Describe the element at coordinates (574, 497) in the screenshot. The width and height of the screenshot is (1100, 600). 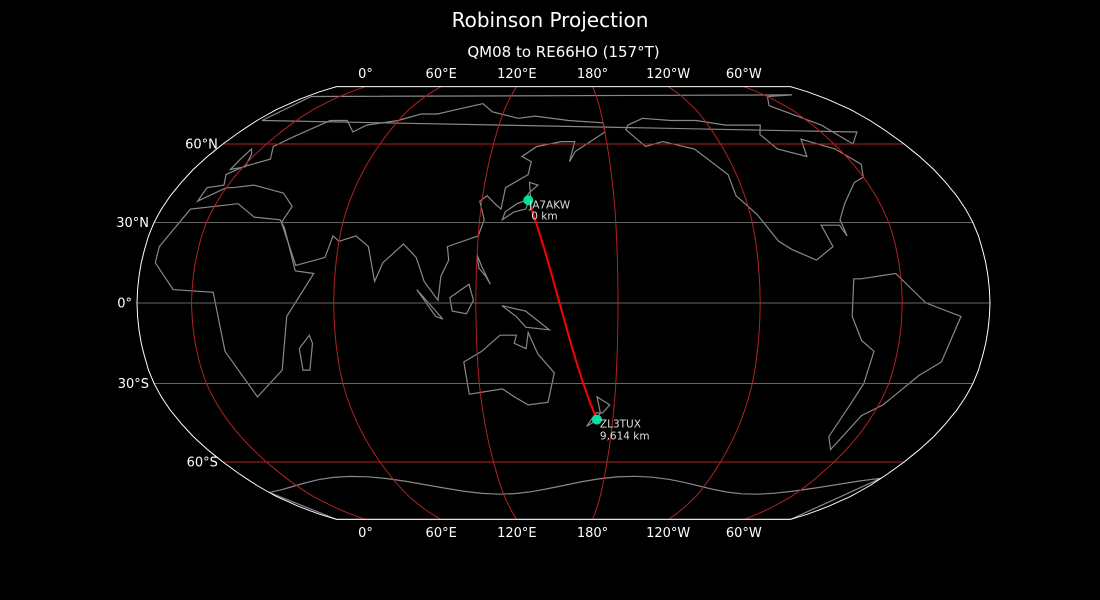
I see `coastline-antarctica` at that location.